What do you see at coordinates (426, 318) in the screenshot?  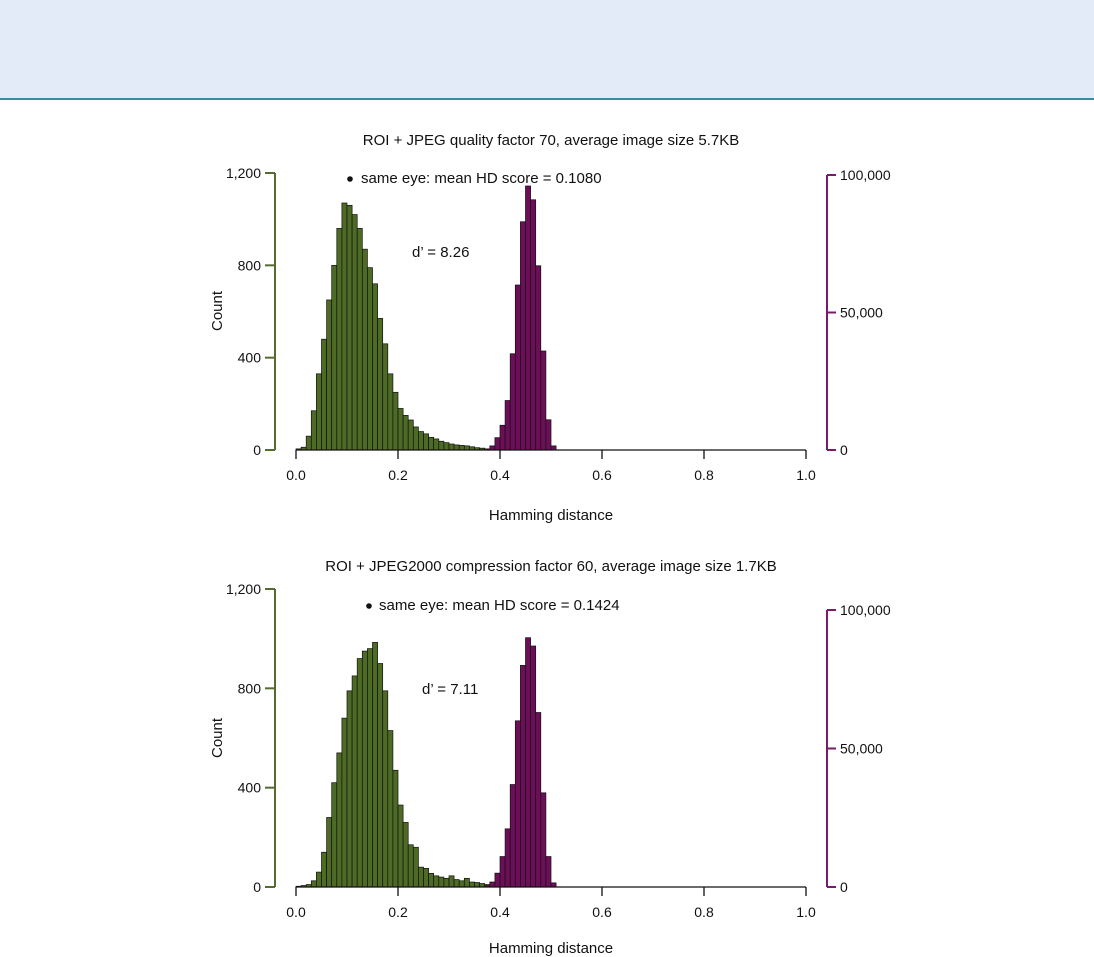 I see `histogram-bars` at bounding box center [426, 318].